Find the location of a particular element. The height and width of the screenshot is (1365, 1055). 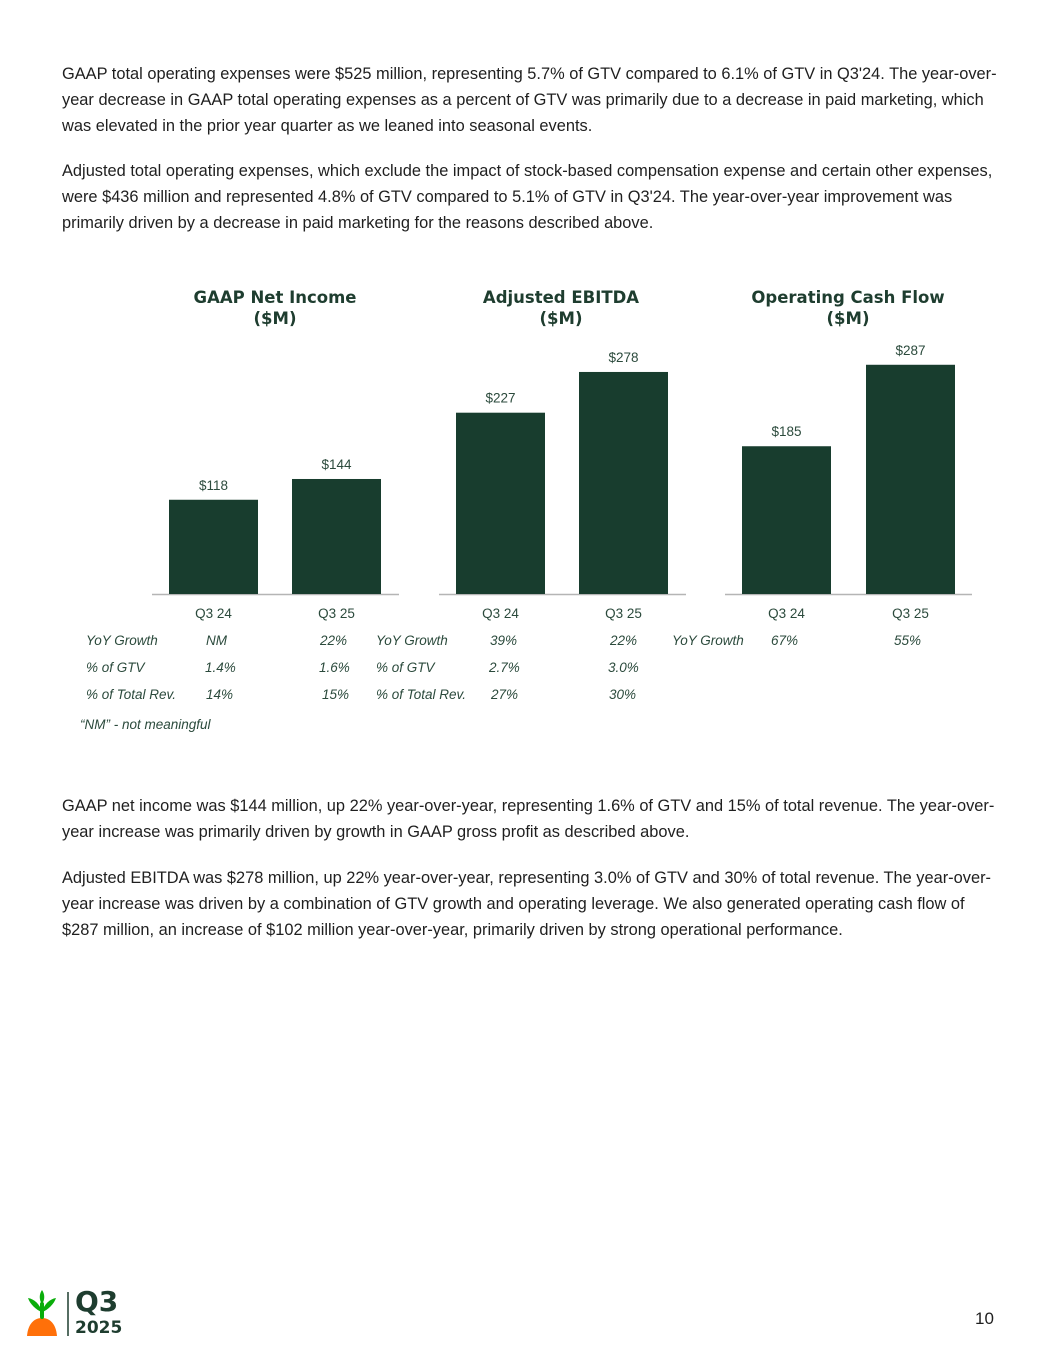

page-number: 10 is located at coordinates (984, 1318).